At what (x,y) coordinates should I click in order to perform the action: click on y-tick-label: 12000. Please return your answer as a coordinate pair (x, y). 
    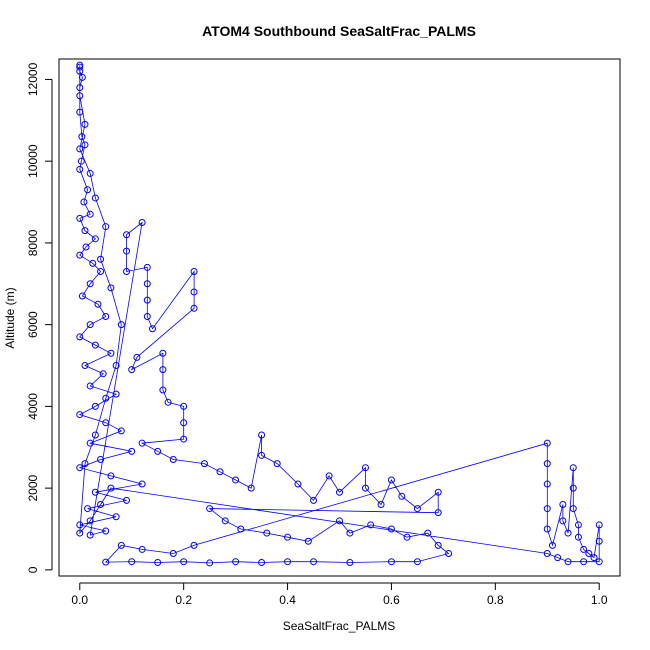
    Looking at the image, I should click on (33, 79).